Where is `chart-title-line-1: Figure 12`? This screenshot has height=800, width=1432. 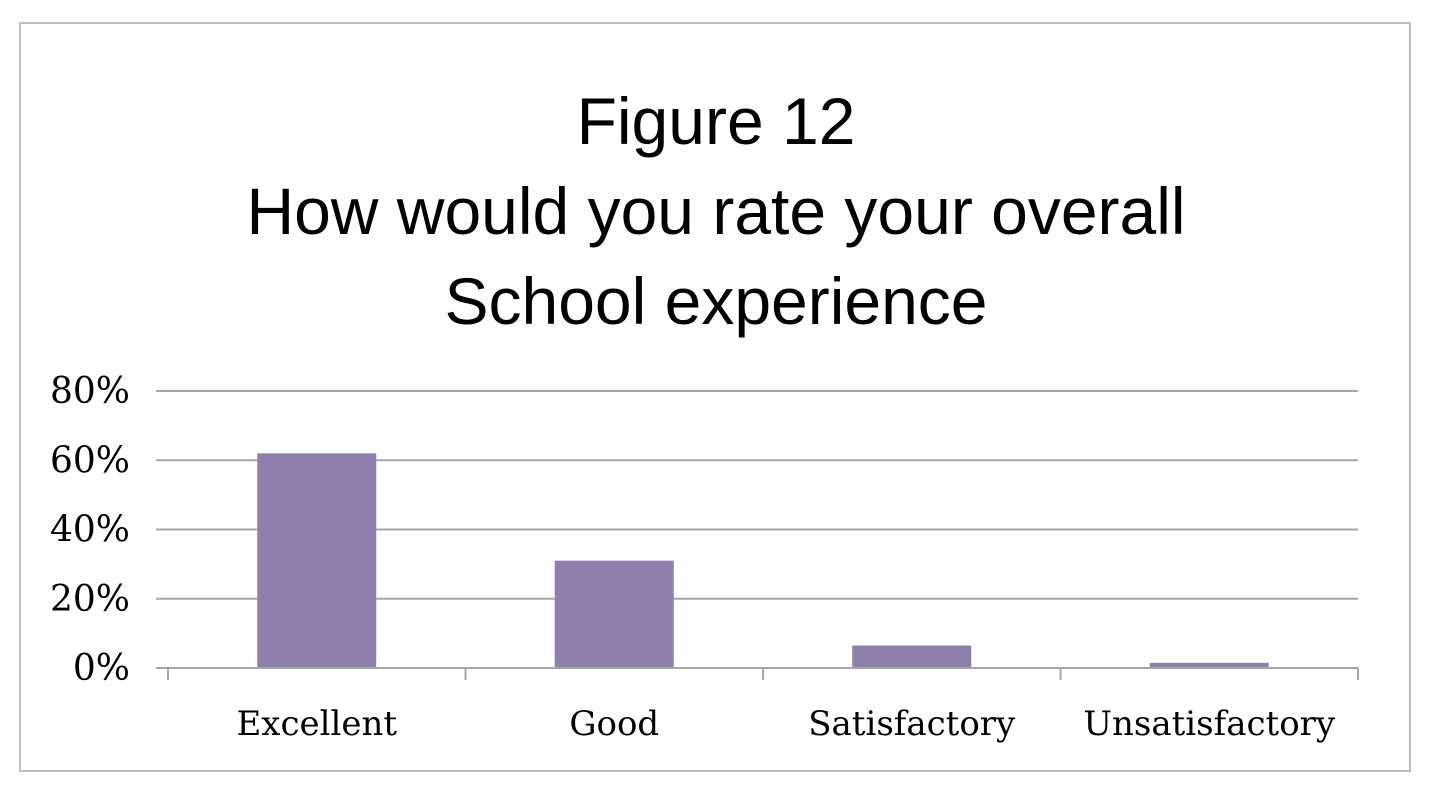
chart-title-line-1: Figure 12 is located at coordinates (716, 121).